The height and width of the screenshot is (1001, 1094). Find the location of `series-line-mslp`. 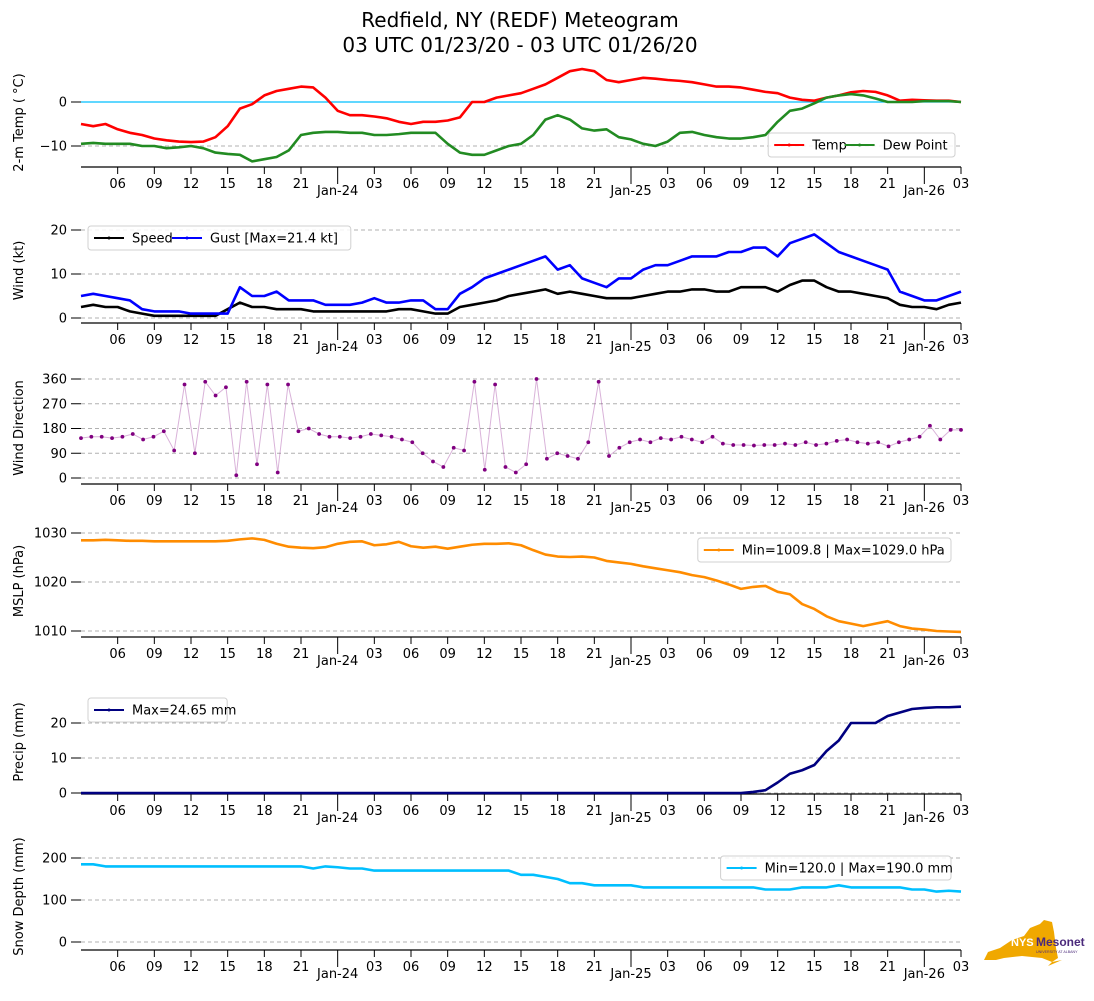

series-line-mslp is located at coordinates (521, 585).